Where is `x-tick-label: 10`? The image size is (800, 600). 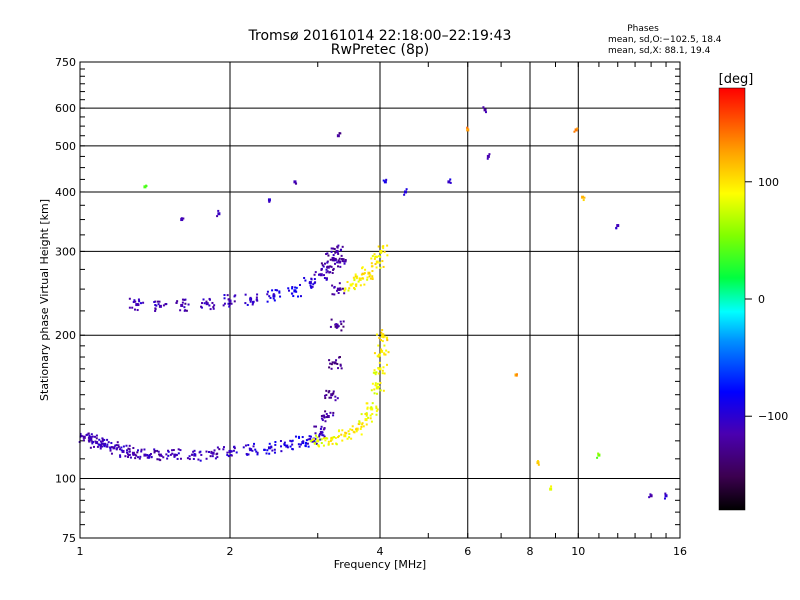
x-tick-label: 10 is located at coordinates (578, 551).